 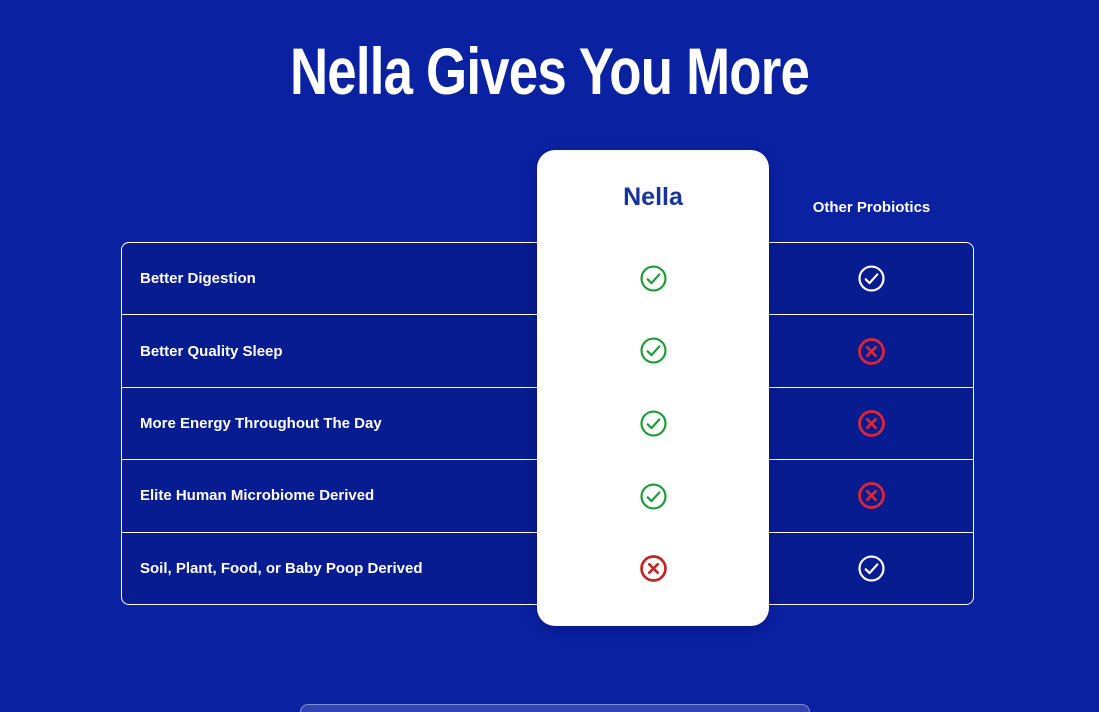 I want to click on nella-card: Nella, so click(x=653, y=388).